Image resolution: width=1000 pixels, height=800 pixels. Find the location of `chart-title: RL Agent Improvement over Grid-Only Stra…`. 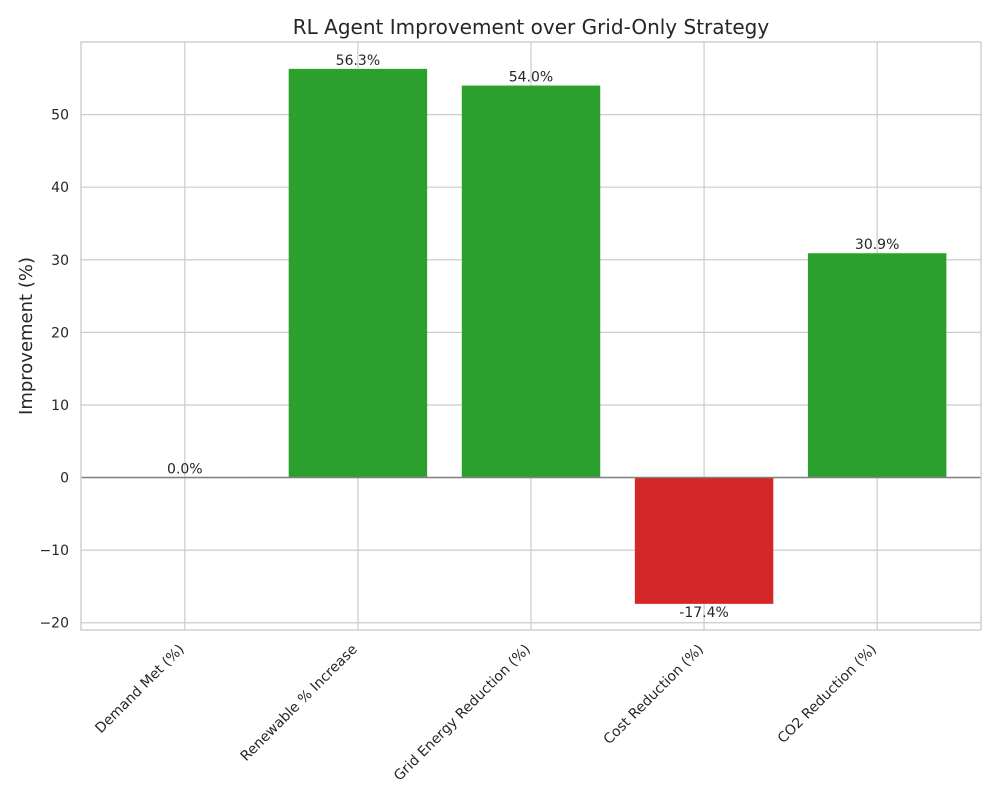

chart-title: RL Agent Improvement over Grid-Only Stra… is located at coordinates (531, 27).